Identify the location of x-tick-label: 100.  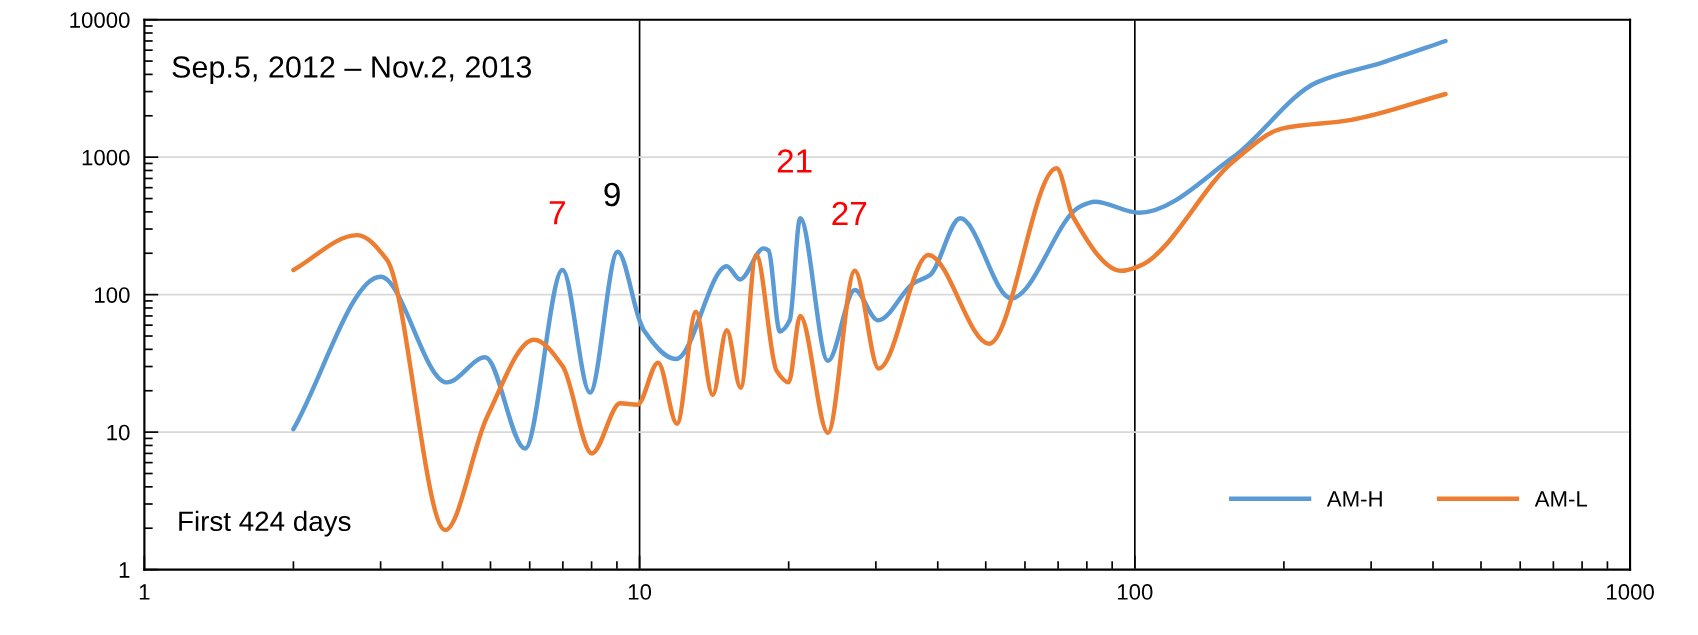
(1135, 592).